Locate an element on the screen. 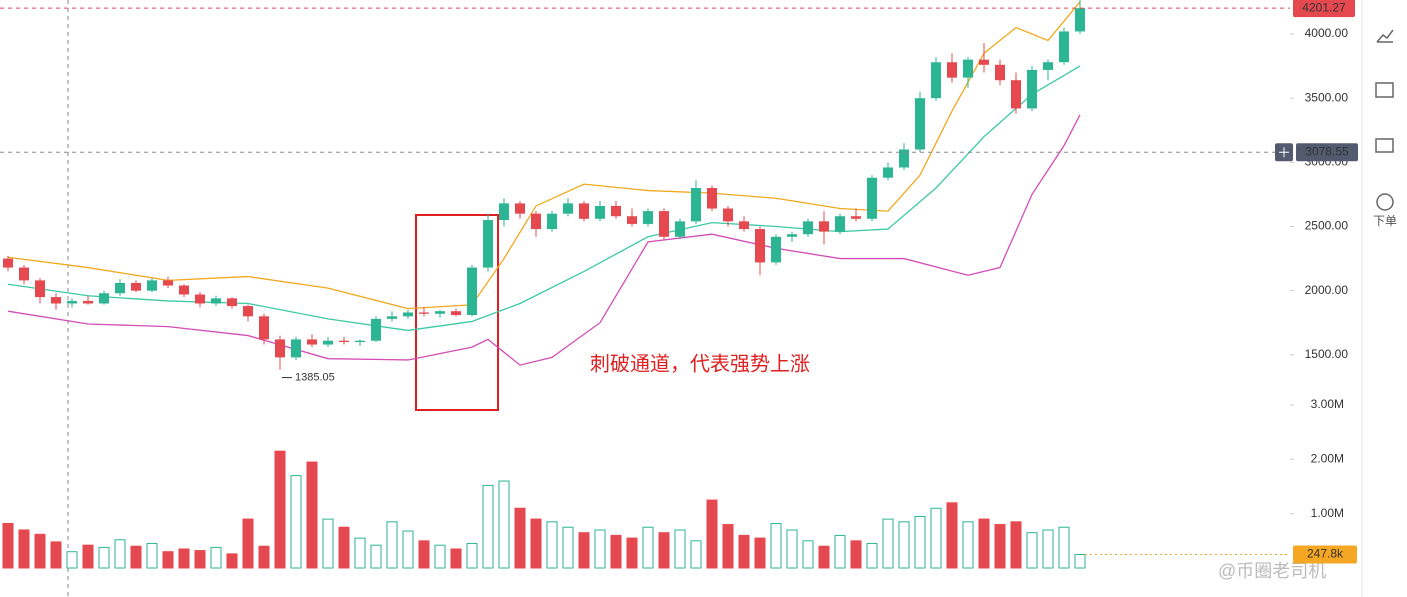 This screenshot has height=597, width=1407. volume-tick-label: 1.00M is located at coordinates (1327, 513).